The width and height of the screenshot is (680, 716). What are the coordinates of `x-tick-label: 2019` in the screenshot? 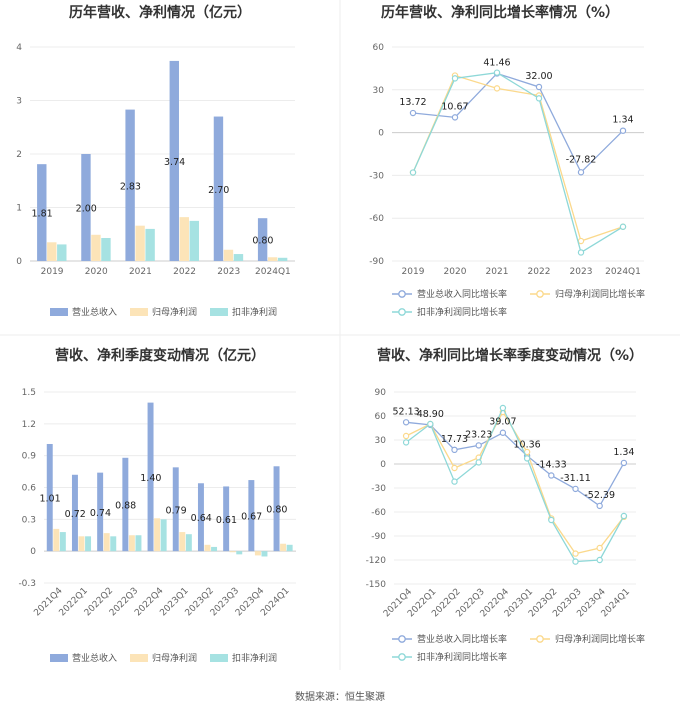 It's located at (413, 272).